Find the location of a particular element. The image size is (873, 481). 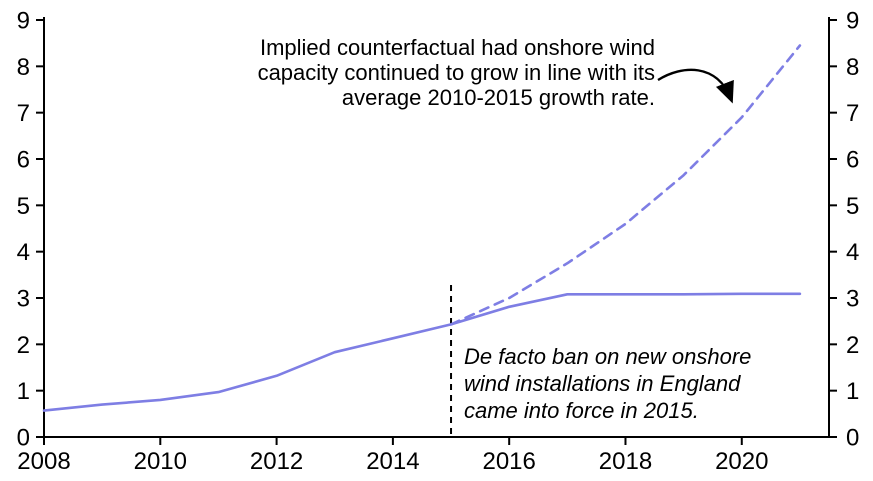

y-axis-label-right: 7 is located at coordinates (852, 113).